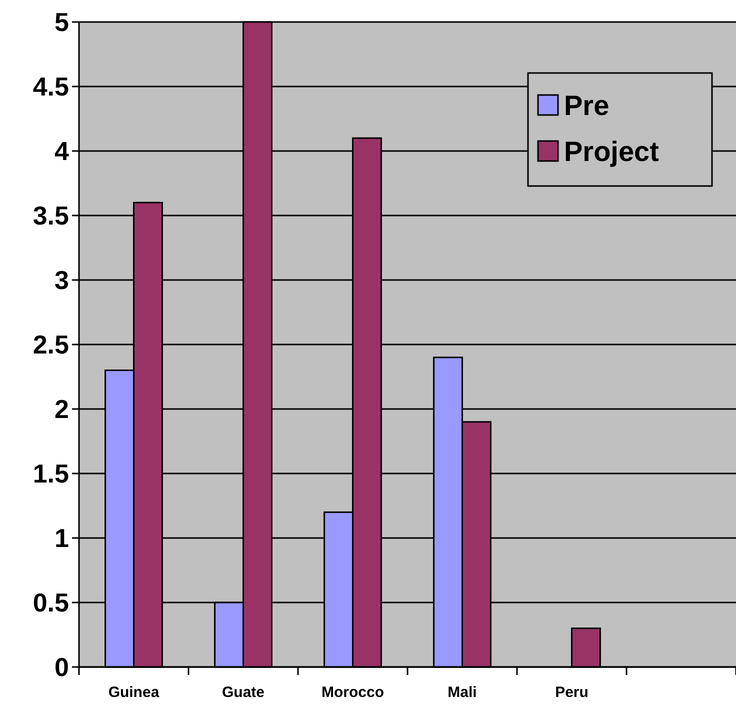 The image size is (736, 708). I want to click on y-tick-label: 4, so click(62, 151).